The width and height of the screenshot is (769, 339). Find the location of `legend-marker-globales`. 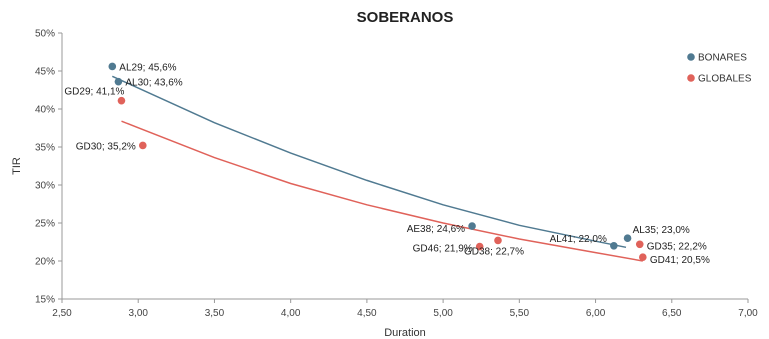

legend-marker-globales is located at coordinates (691, 78).